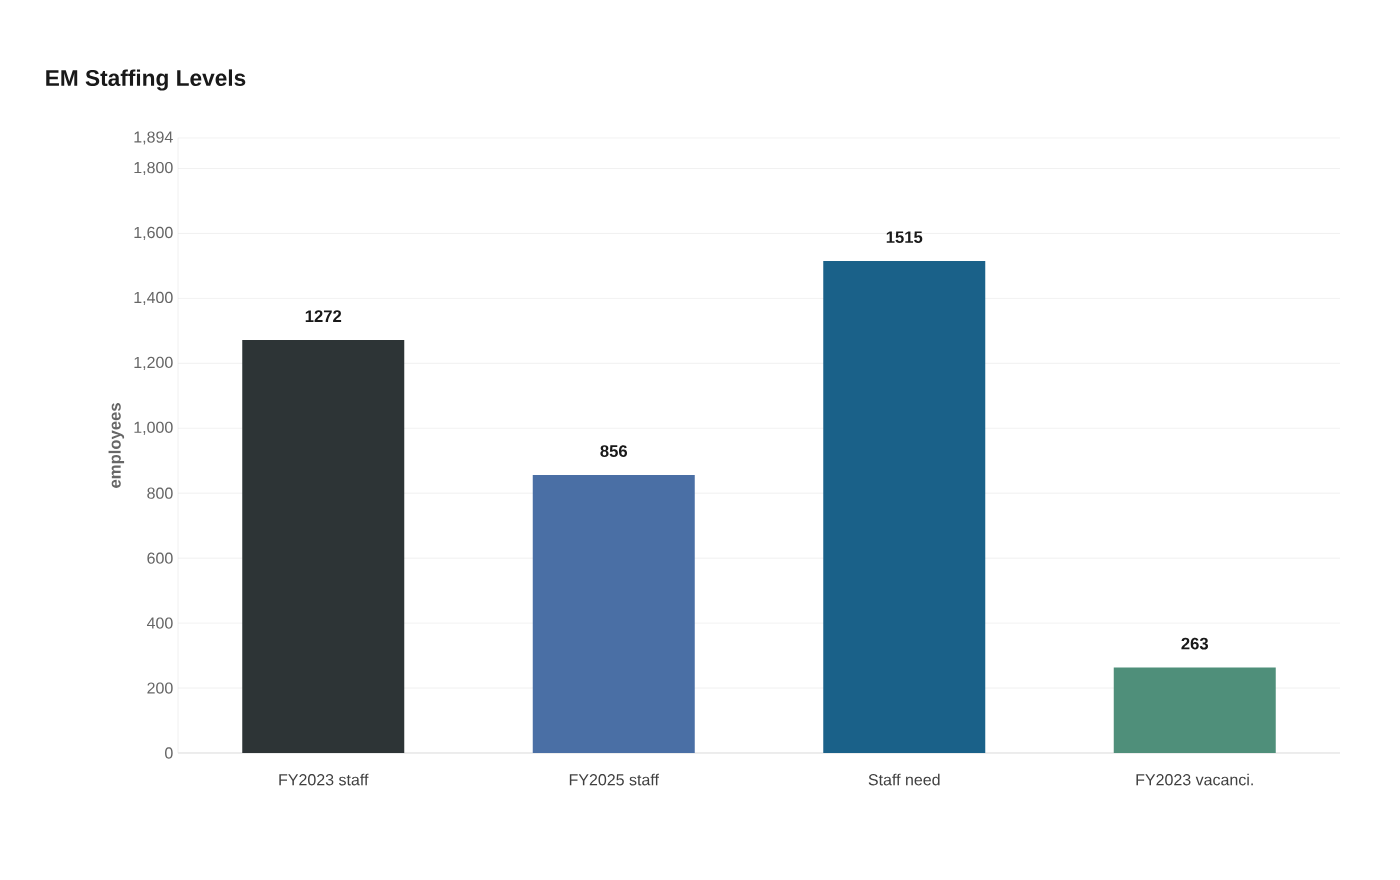 The height and width of the screenshot is (880, 1400). What do you see at coordinates (160, 558) in the screenshot?
I see `y-tick-label: 600` at bounding box center [160, 558].